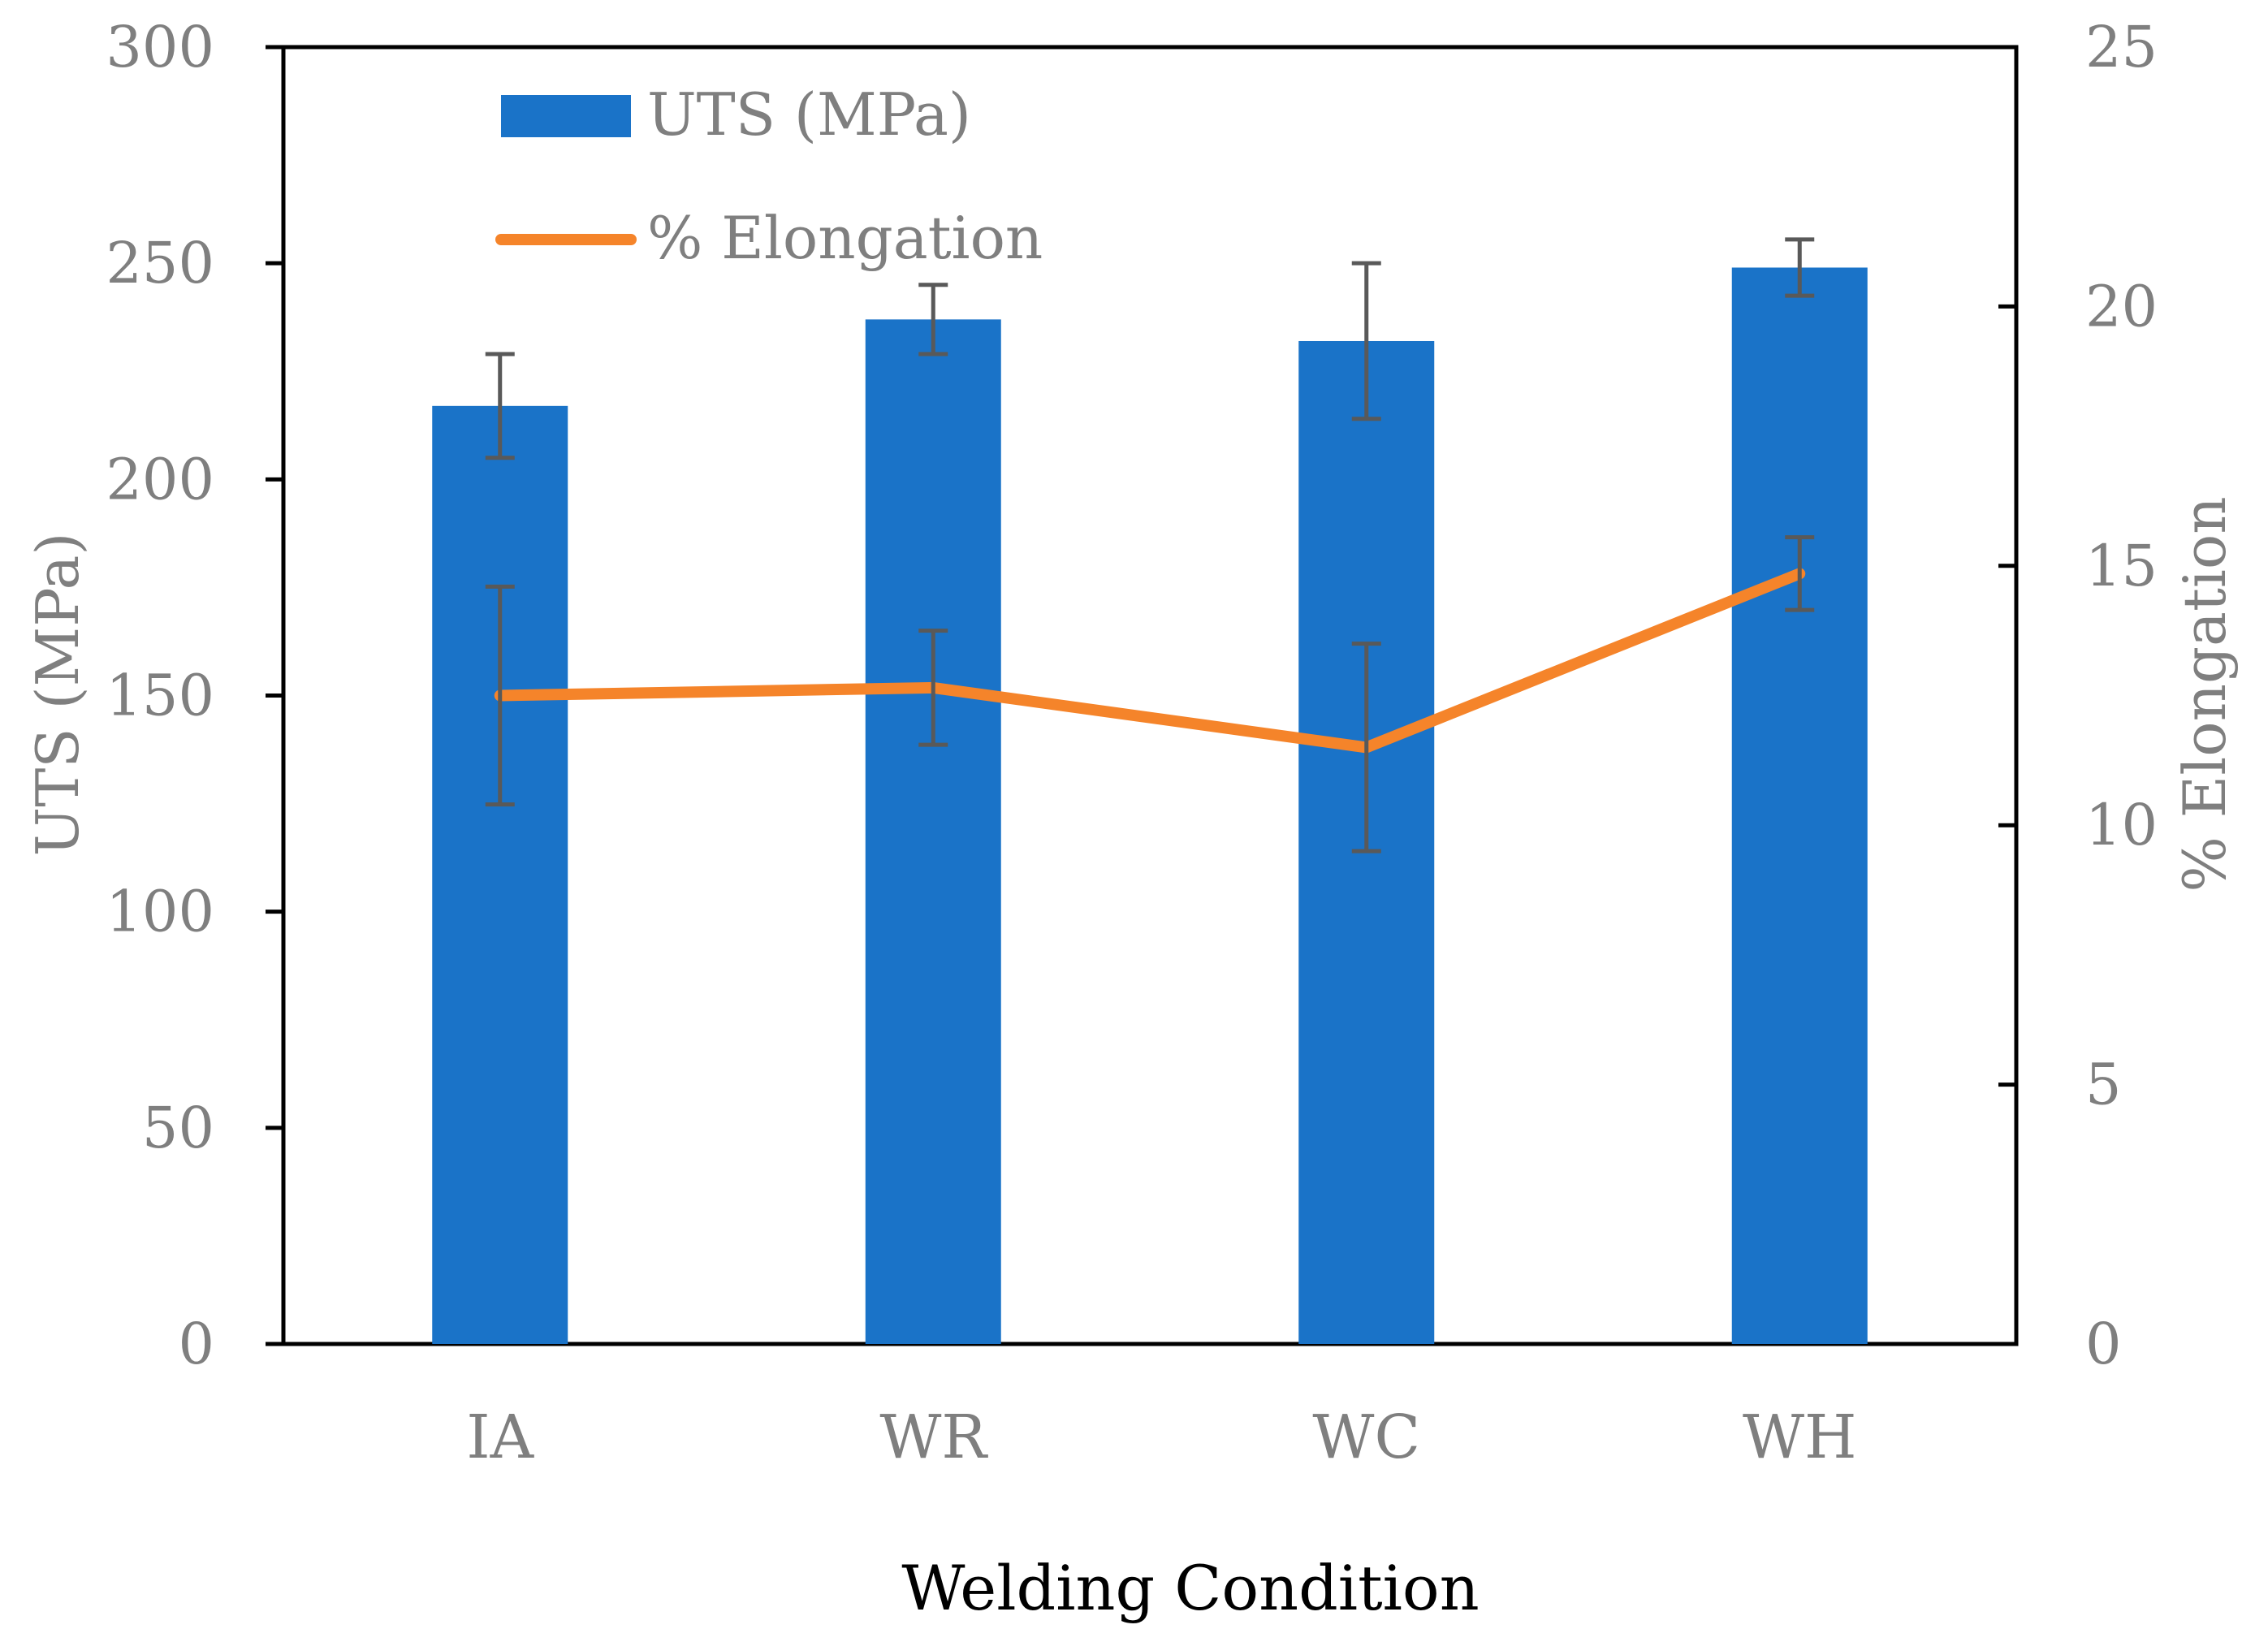 Image resolution: width=2268 pixels, height=1642 pixels. I want to click on y-left-axis-title: UTS (MPa), so click(58, 695).